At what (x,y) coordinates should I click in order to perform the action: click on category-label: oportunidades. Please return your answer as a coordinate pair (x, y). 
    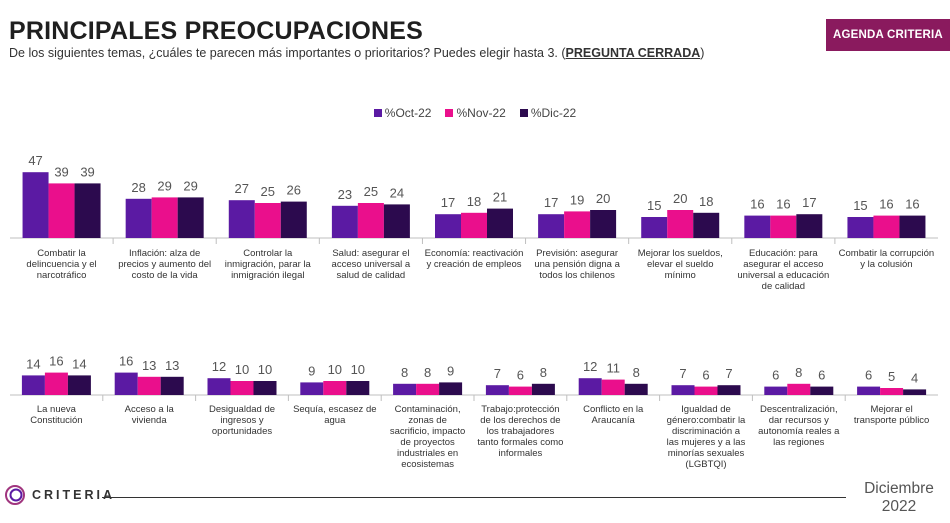
    Looking at the image, I should click on (242, 431).